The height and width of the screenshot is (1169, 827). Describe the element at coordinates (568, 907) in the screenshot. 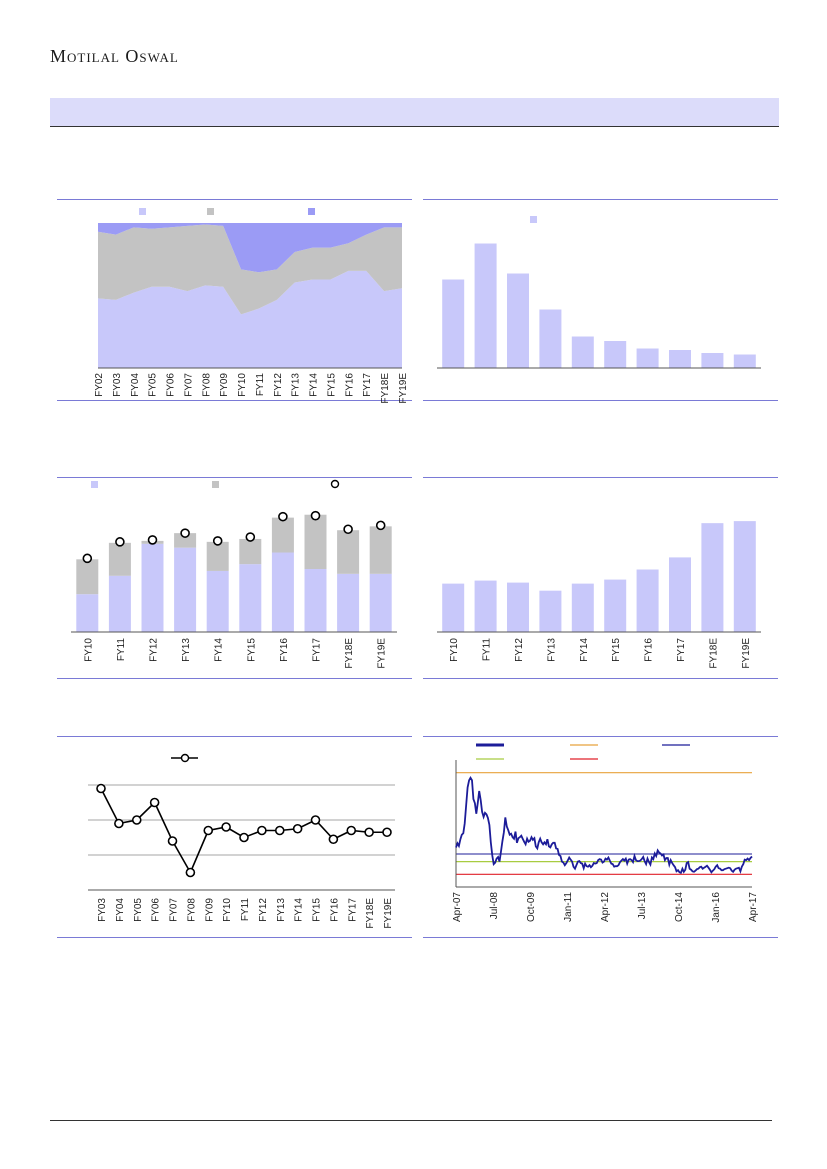

I see `x-tick-label: Jan-11` at that location.